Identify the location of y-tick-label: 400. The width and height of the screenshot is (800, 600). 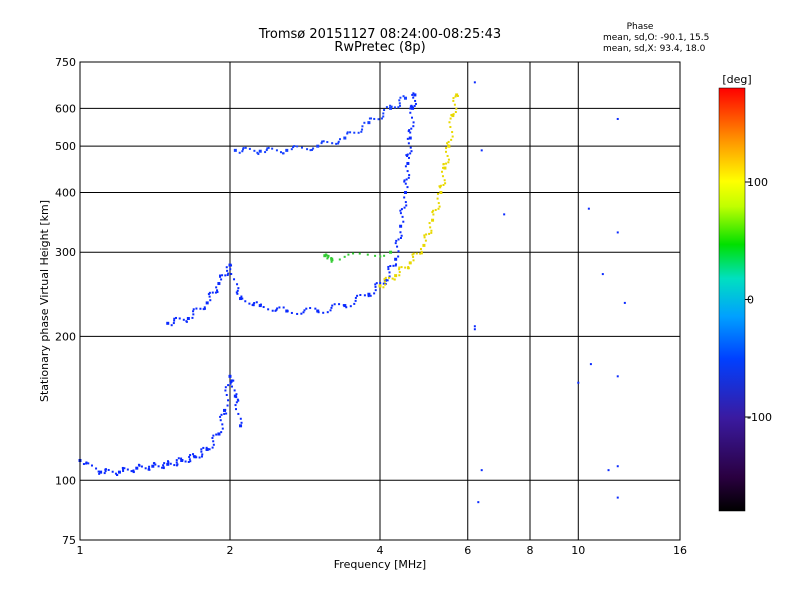
(65, 192).